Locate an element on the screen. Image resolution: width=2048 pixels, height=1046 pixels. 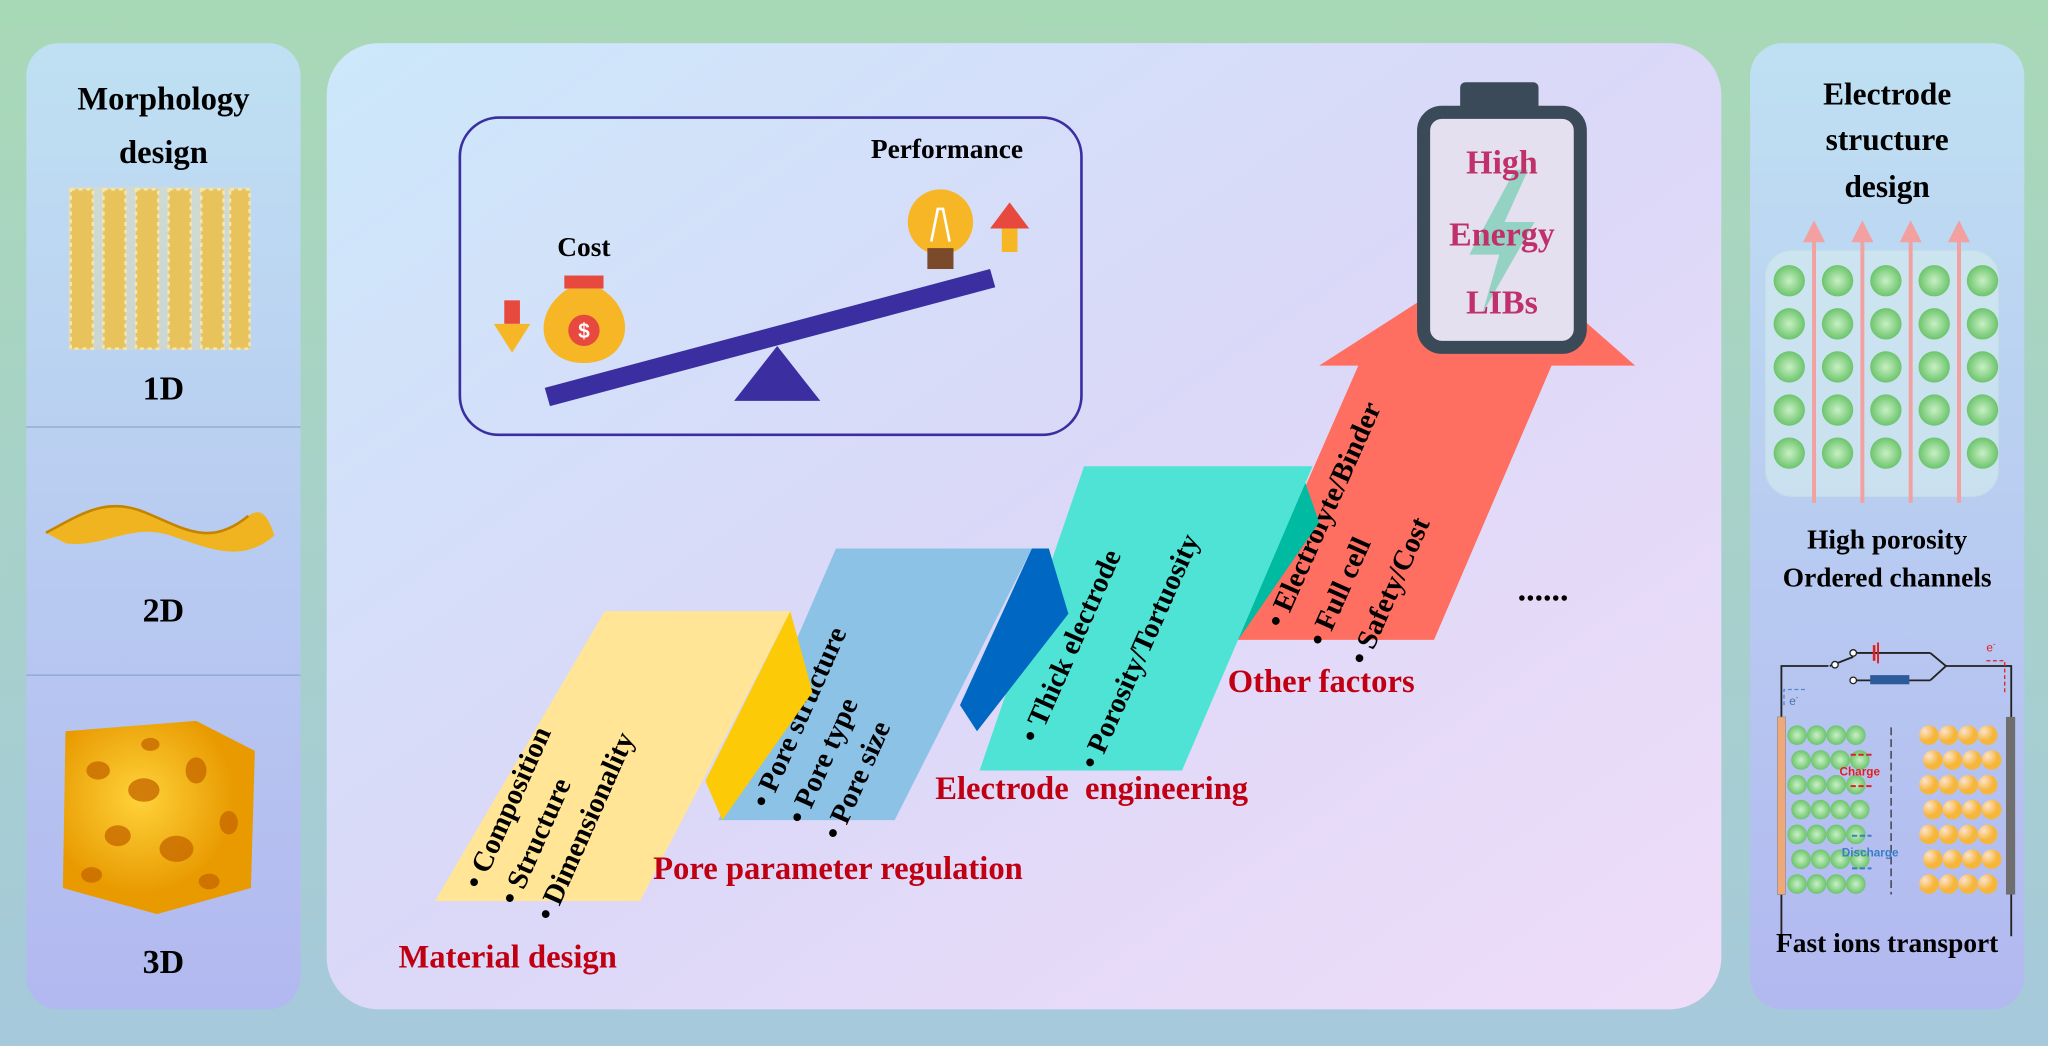
ordered-channels-image is located at coordinates (1882, 361).